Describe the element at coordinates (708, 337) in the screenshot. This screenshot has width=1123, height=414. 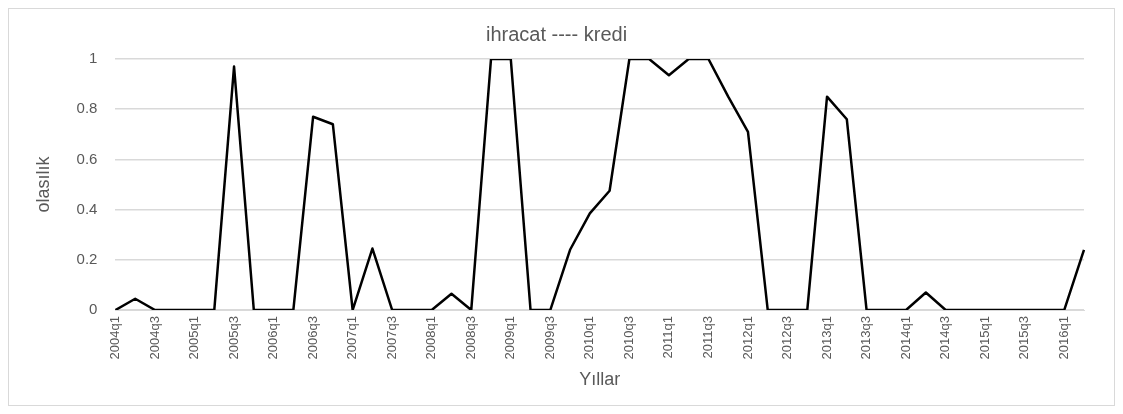
I see `x-tick-label: 2011q3` at that location.